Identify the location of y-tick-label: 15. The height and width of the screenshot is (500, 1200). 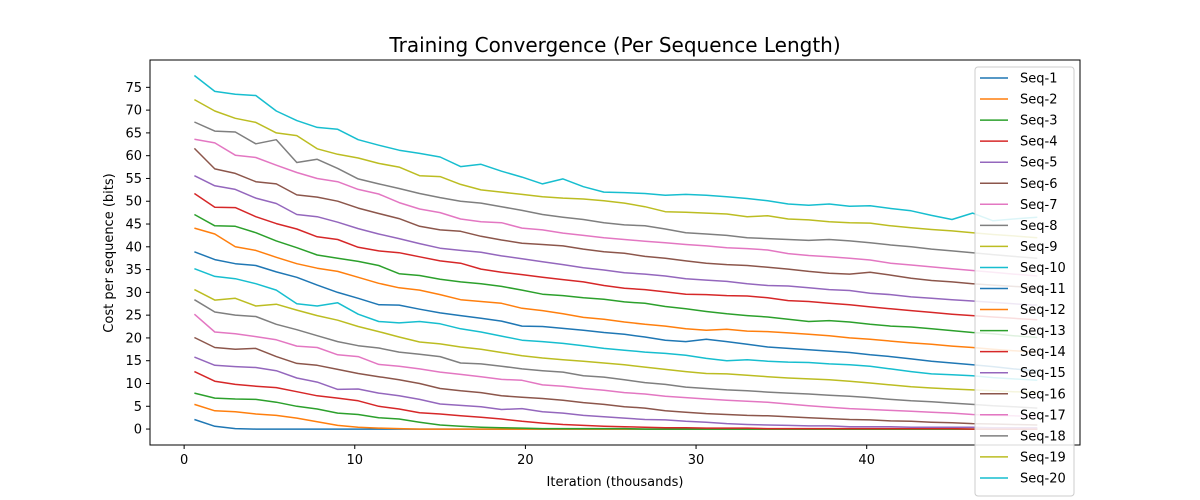
(133, 361).